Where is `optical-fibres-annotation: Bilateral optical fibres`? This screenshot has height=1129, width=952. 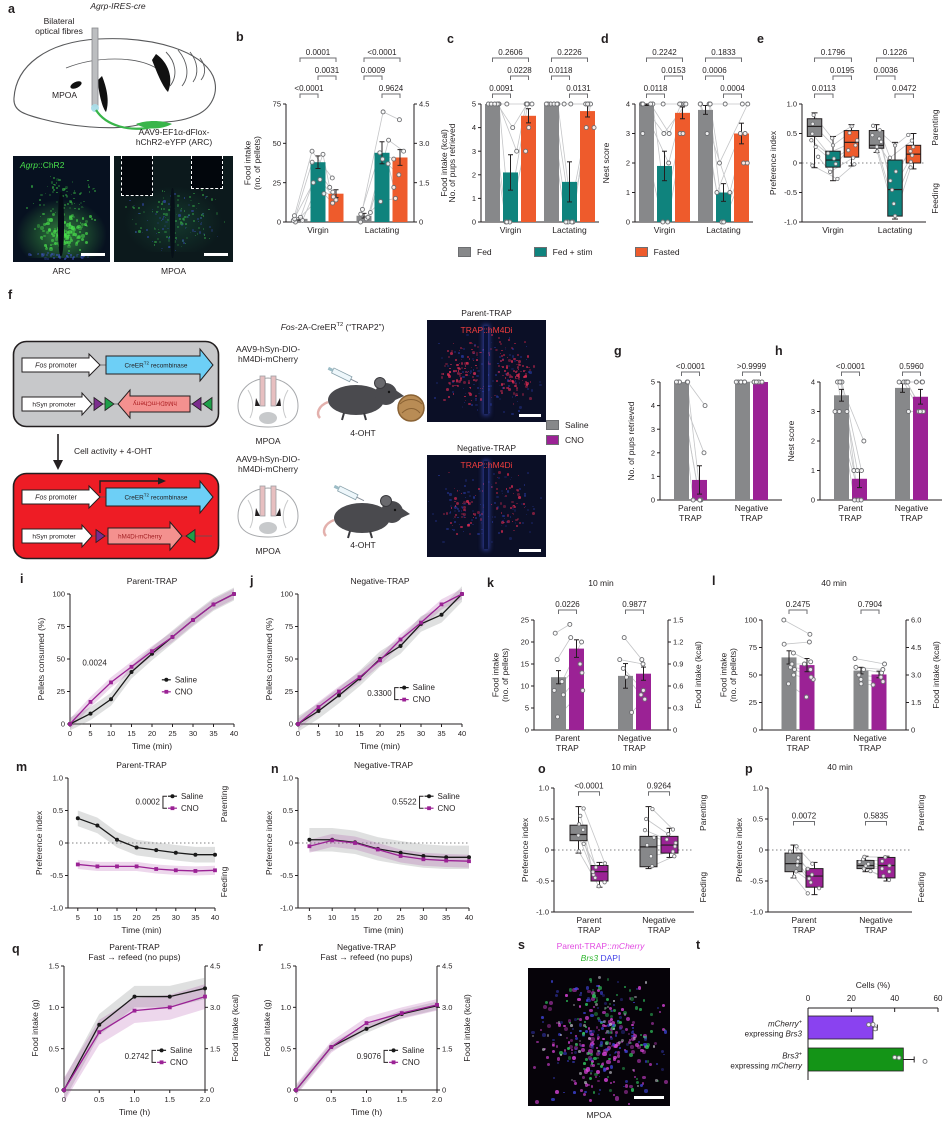
optical-fibres-annotation: Bilateral optical fibres is located at coordinates (59, 26).